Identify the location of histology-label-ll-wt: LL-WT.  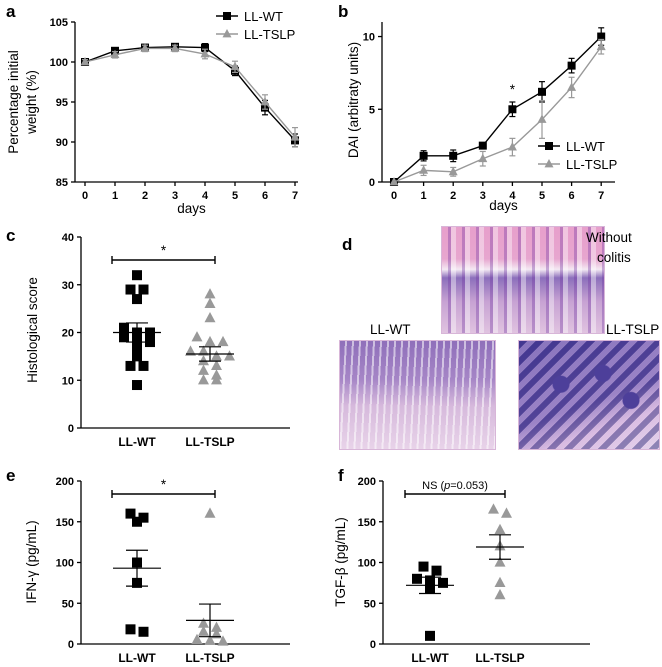
(390, 329).